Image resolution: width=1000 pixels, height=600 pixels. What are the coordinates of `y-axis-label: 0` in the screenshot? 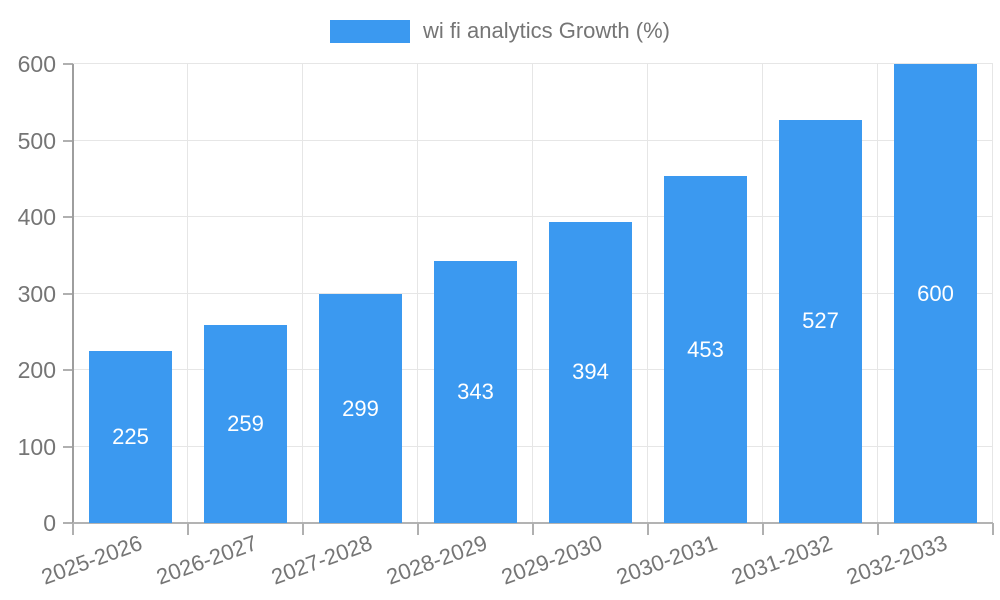 It's located at (49, 523).